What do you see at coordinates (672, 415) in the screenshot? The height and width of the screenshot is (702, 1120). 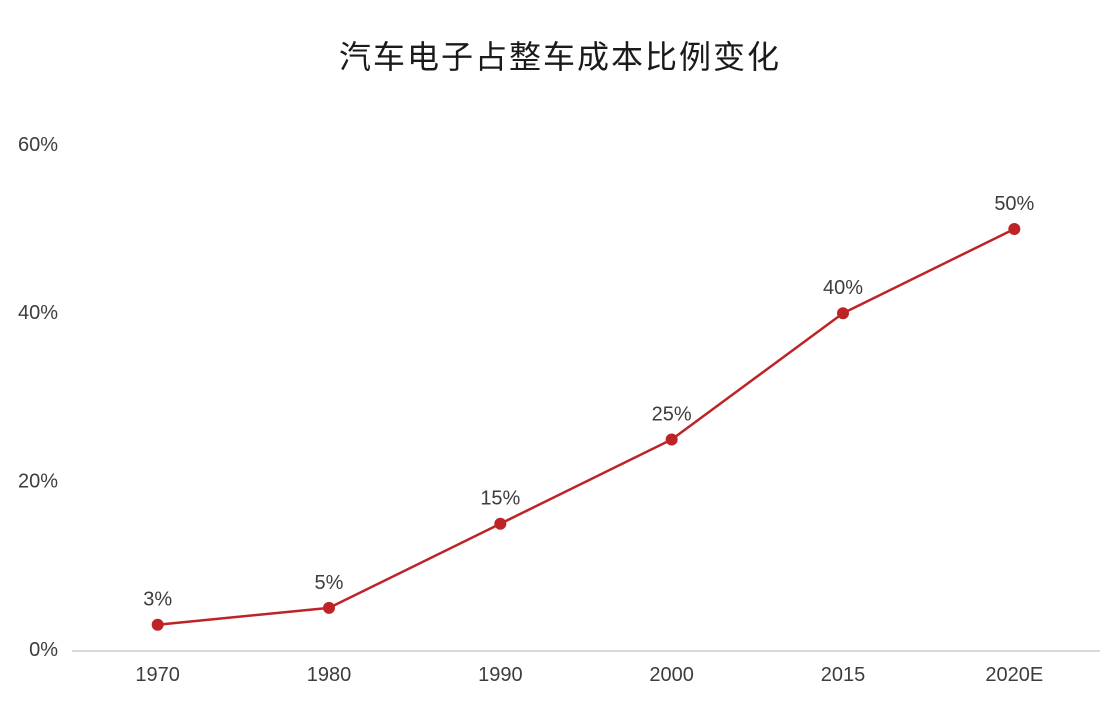 I see `data-point-label: 25%` at bounding box center [672, 415].